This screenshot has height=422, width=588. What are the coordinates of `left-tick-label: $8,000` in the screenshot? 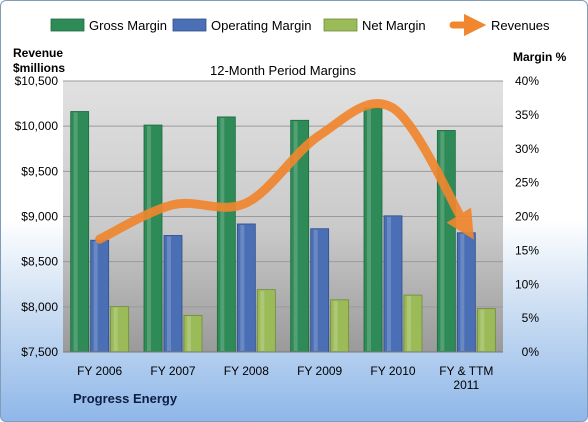 It's located at (39, 307).